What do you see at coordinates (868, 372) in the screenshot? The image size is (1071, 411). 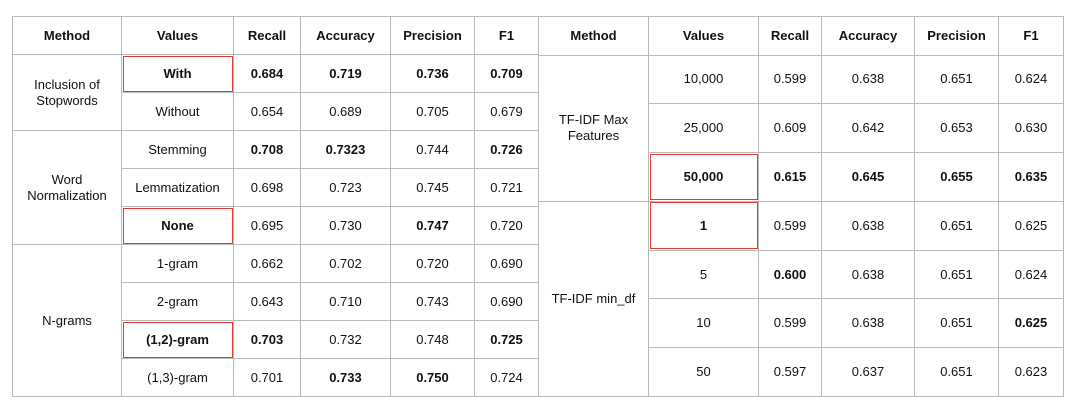 I see `accuracy-cell: 0.637` at bounding box center [868, 372].